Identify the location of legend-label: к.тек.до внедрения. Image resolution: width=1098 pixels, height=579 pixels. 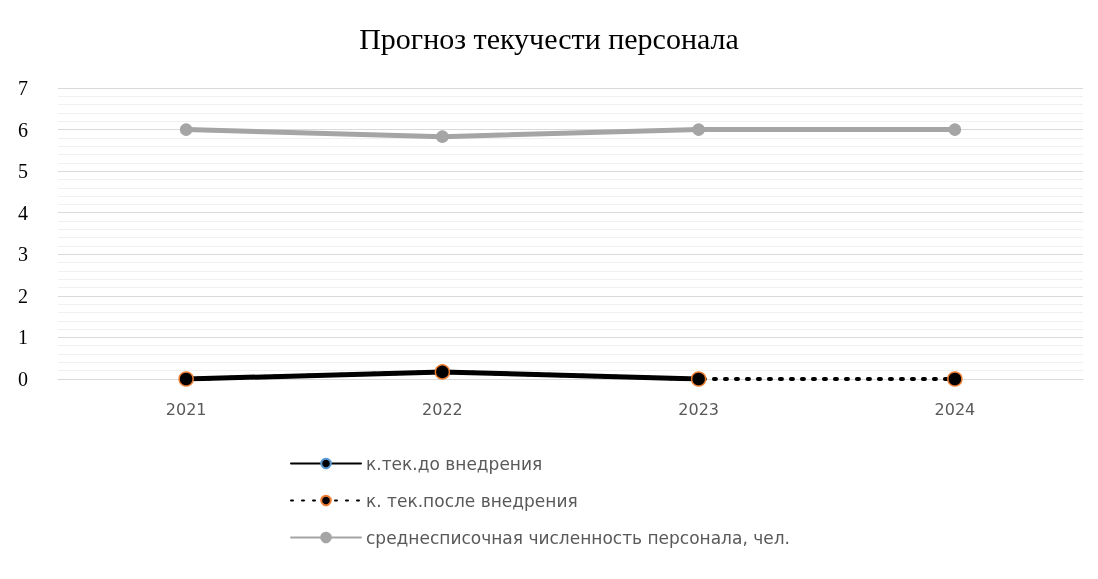
(454, 463).